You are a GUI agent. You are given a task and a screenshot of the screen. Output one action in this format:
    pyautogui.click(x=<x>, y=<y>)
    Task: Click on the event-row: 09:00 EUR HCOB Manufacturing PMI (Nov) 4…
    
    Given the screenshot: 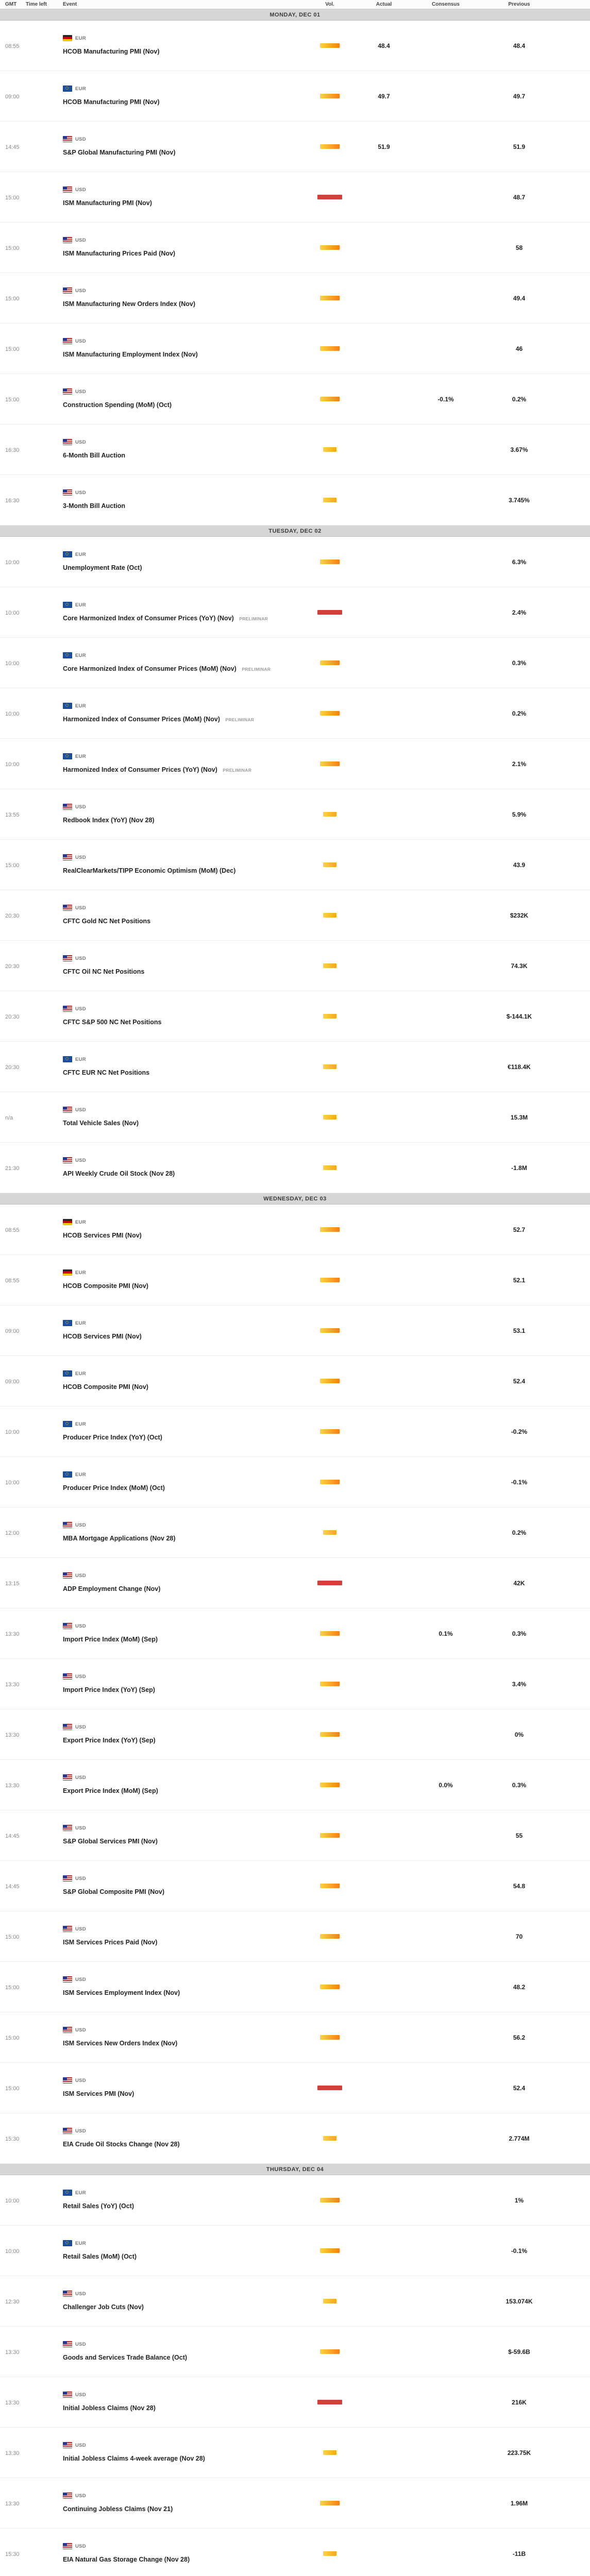 What is the action you would take?
    pyautogui.click(x=295, y=96)
    